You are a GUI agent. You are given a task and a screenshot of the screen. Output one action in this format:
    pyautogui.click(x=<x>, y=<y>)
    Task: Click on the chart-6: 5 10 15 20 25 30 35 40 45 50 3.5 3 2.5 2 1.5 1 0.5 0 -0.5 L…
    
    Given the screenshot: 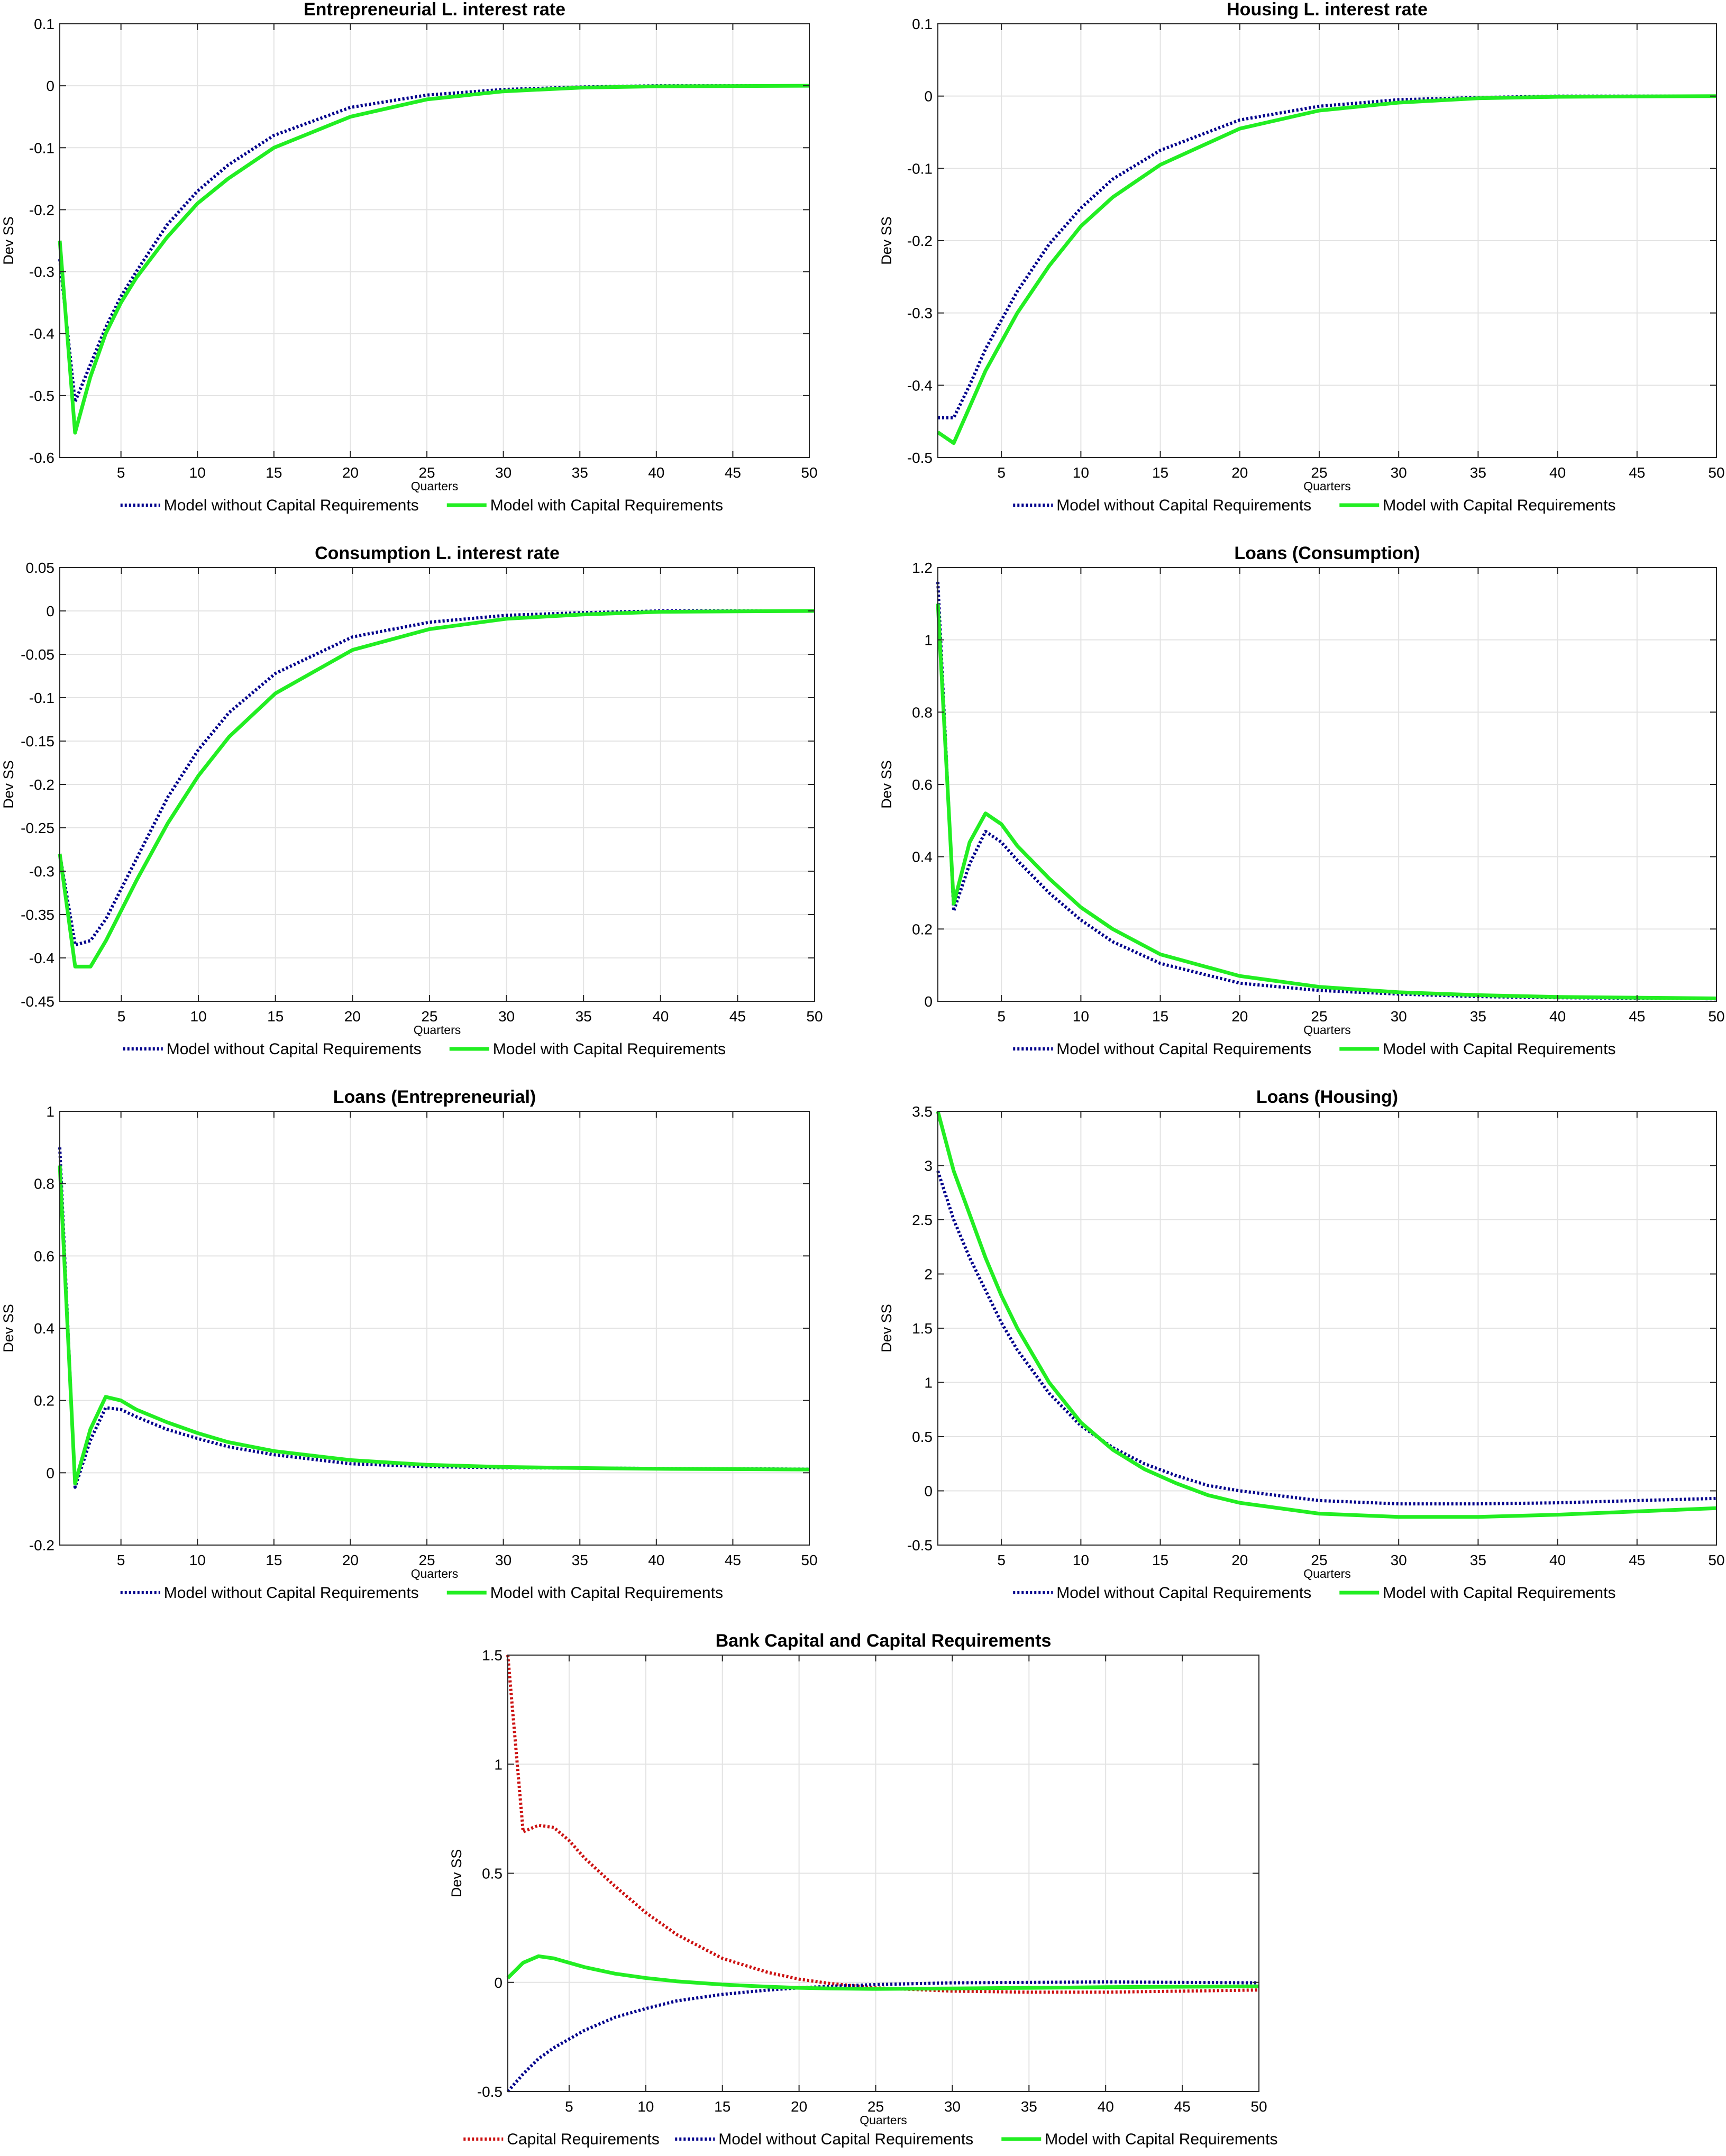 What is the action you would take?
    pyautogui.click(x=1302, y=1344)
    